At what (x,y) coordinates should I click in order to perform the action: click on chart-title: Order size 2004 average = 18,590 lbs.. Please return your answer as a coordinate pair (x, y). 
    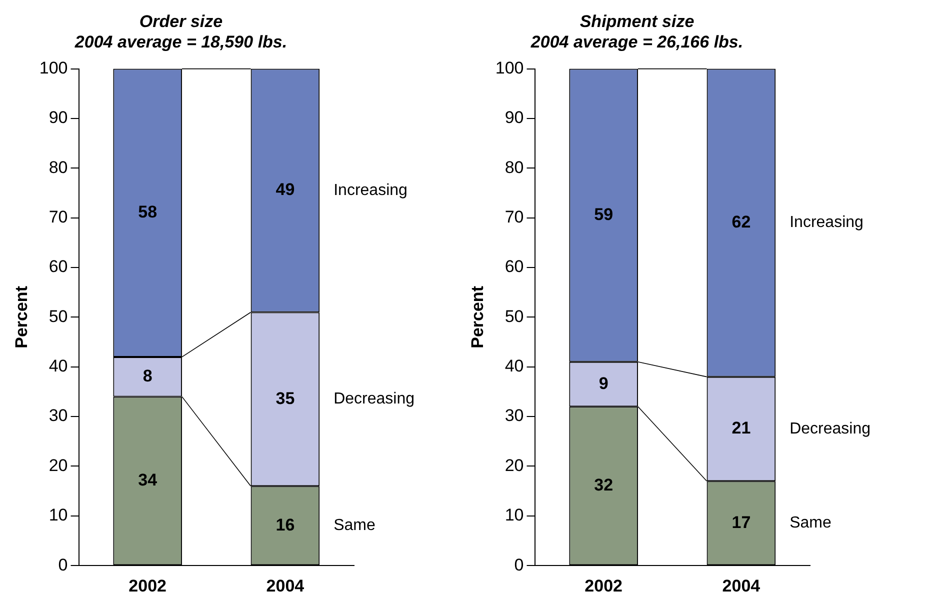
    Looking at the image, I should click on (181, 32).